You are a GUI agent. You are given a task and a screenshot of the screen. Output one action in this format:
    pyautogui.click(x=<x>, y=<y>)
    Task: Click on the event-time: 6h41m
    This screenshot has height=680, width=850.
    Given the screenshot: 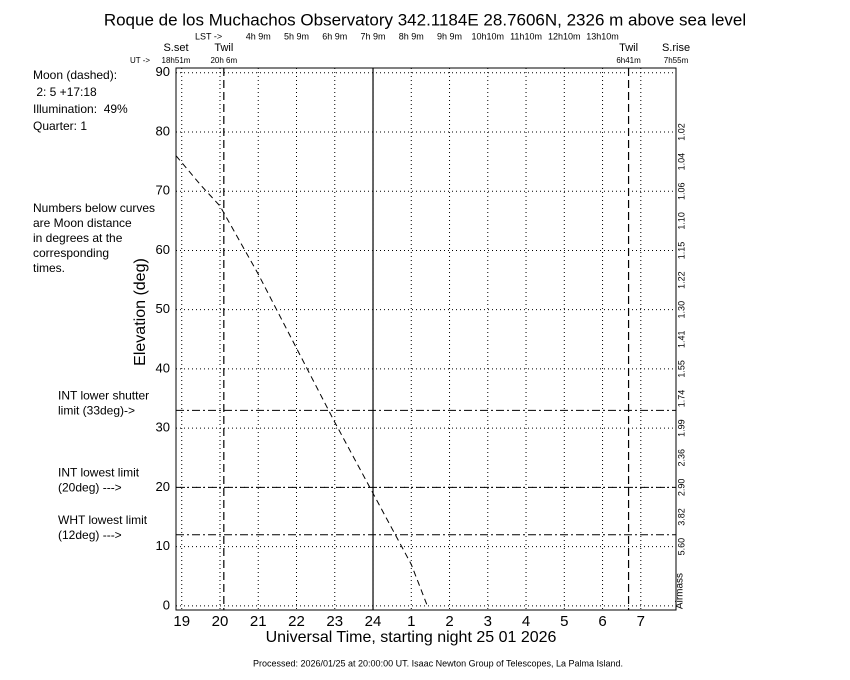 What is the action you would take?
    pyautogui.click(x=628, y=60)
    